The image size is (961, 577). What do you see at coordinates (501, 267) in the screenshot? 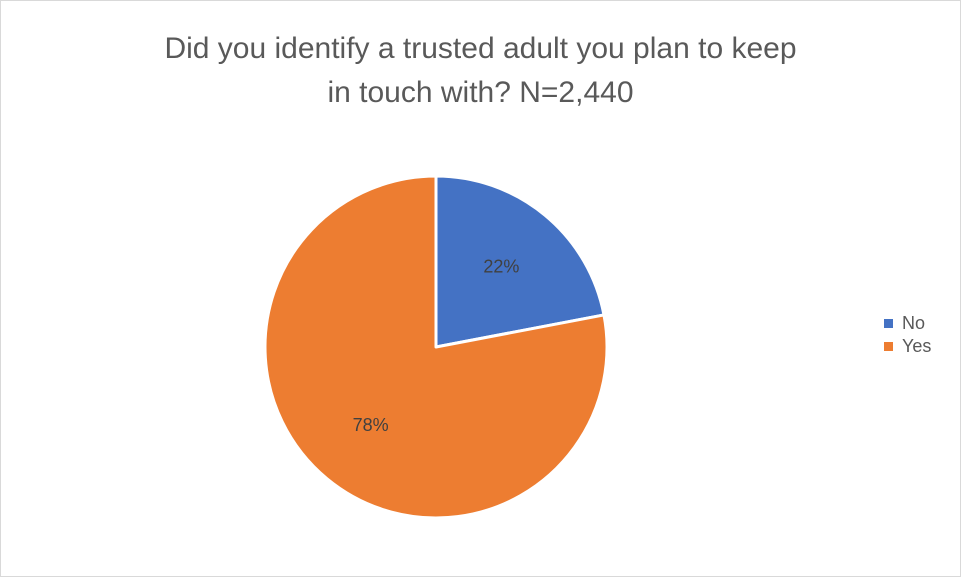
I see `data-label-no: 22%` at bounding box center [501, 267].